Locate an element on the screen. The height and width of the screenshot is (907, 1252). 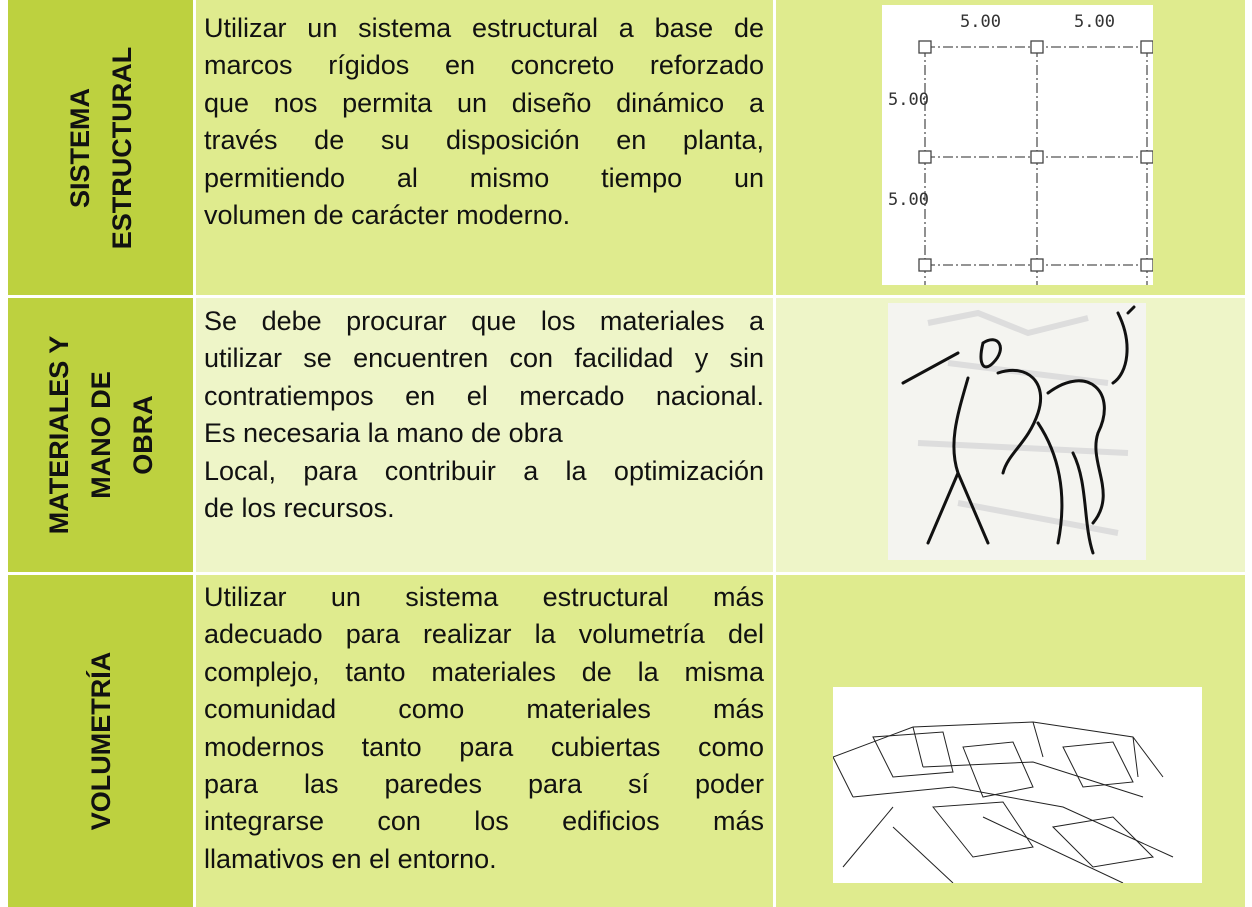
heading-line: OBRA is located at coordinates (142, 435).